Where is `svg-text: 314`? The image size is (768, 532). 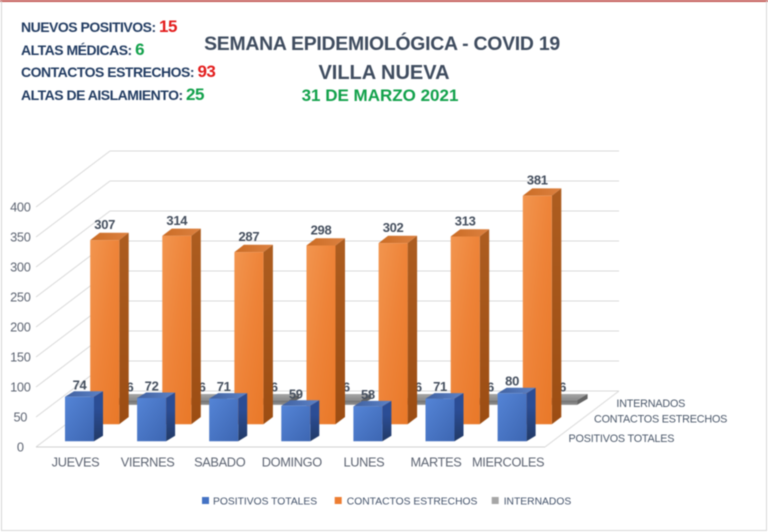 svg-text: 314 is located at coordinates (177, 220).